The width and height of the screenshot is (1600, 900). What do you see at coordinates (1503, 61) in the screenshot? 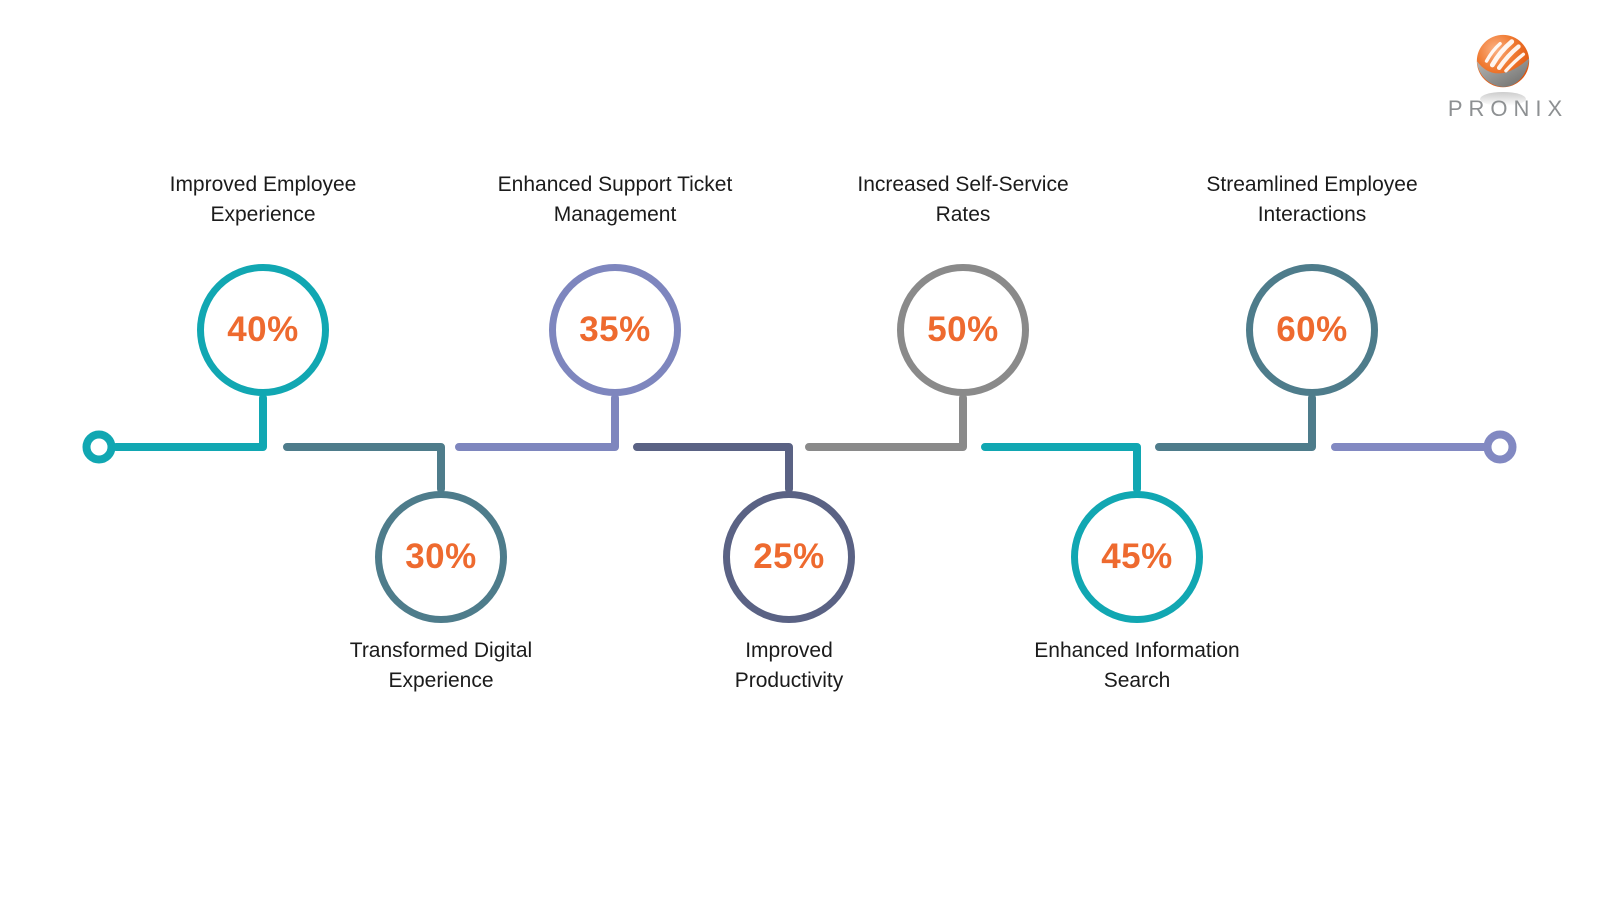
I see `pronix-logo-icon` at bounding box center [1503, 61].